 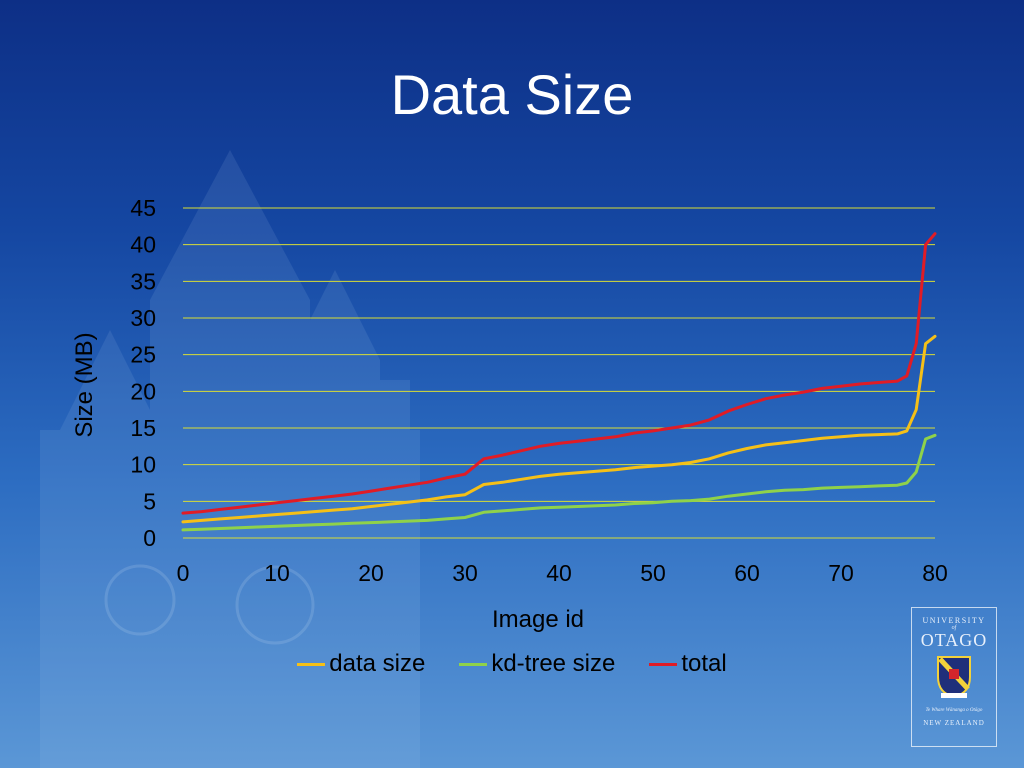 What do you see at coordinates (663, 664) in the screenshot?
I see `legend-swatch-total` at bounding box center [663, 664].